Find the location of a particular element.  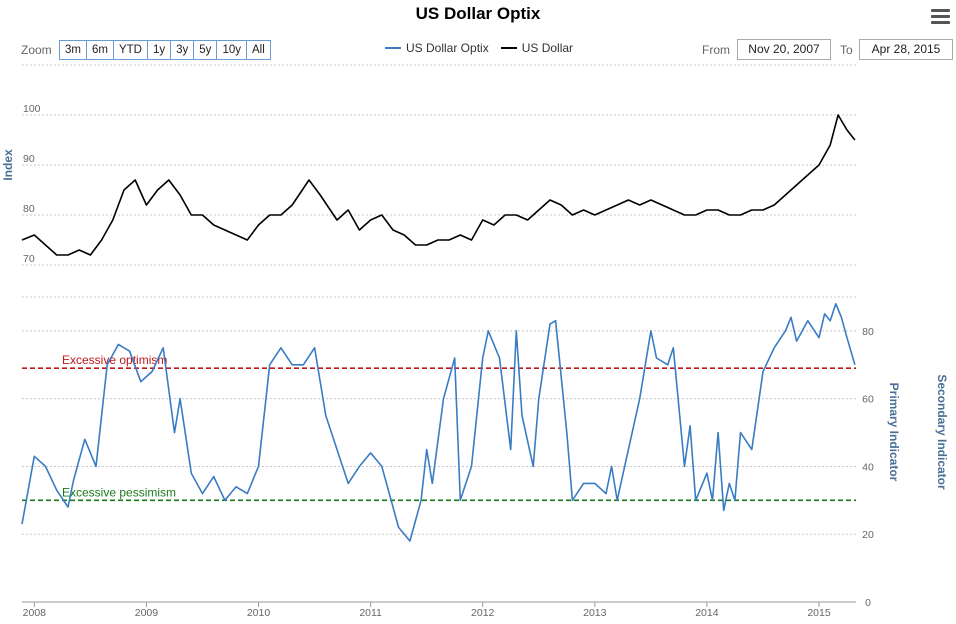

legend-item-optix: US Dollar Optix is located at coordinates (437, 48).